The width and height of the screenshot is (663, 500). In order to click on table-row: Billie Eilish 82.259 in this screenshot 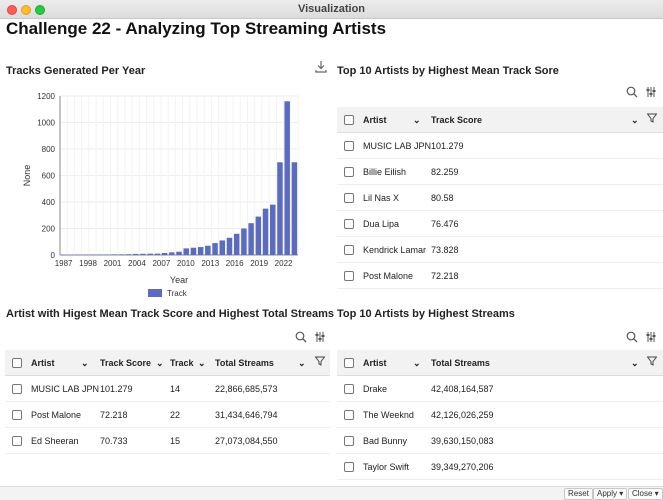, I will do `click(500, 172)`.